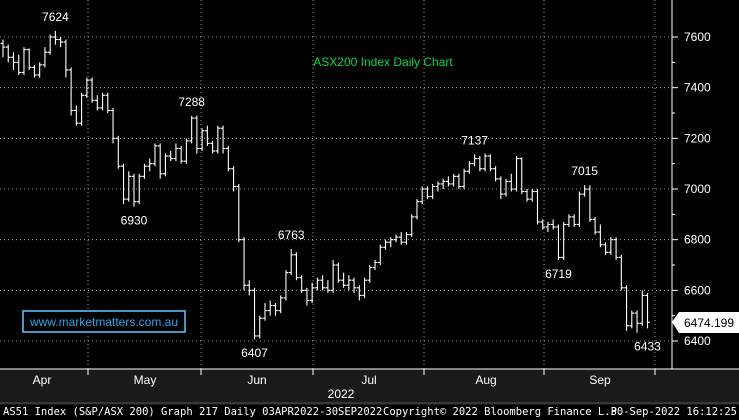 Image resolution: width=739 pixels, height=420 pixels. What do you see at coordinates (291, 235) in the screenshot?
I see `annotation-label: 6763` at bounding box center [291, 235].